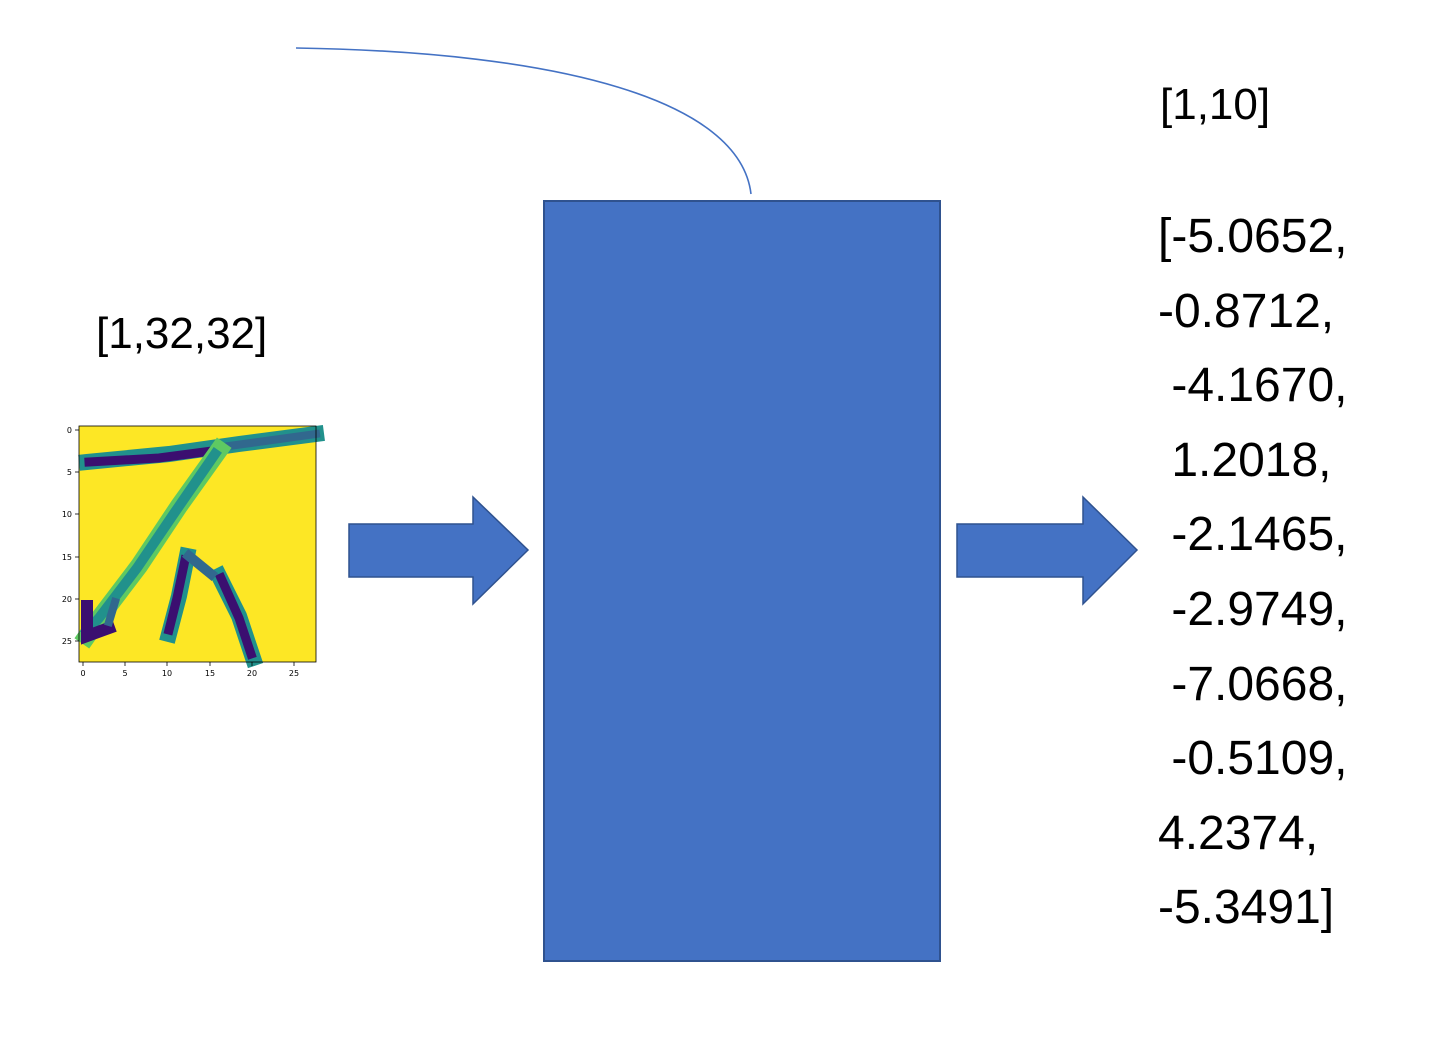 This screenshot has width=1436, height=1052. I want to click on input-image: 0 5 10 15 20 25 0 5 10 15 20 25, so click(193, 551).